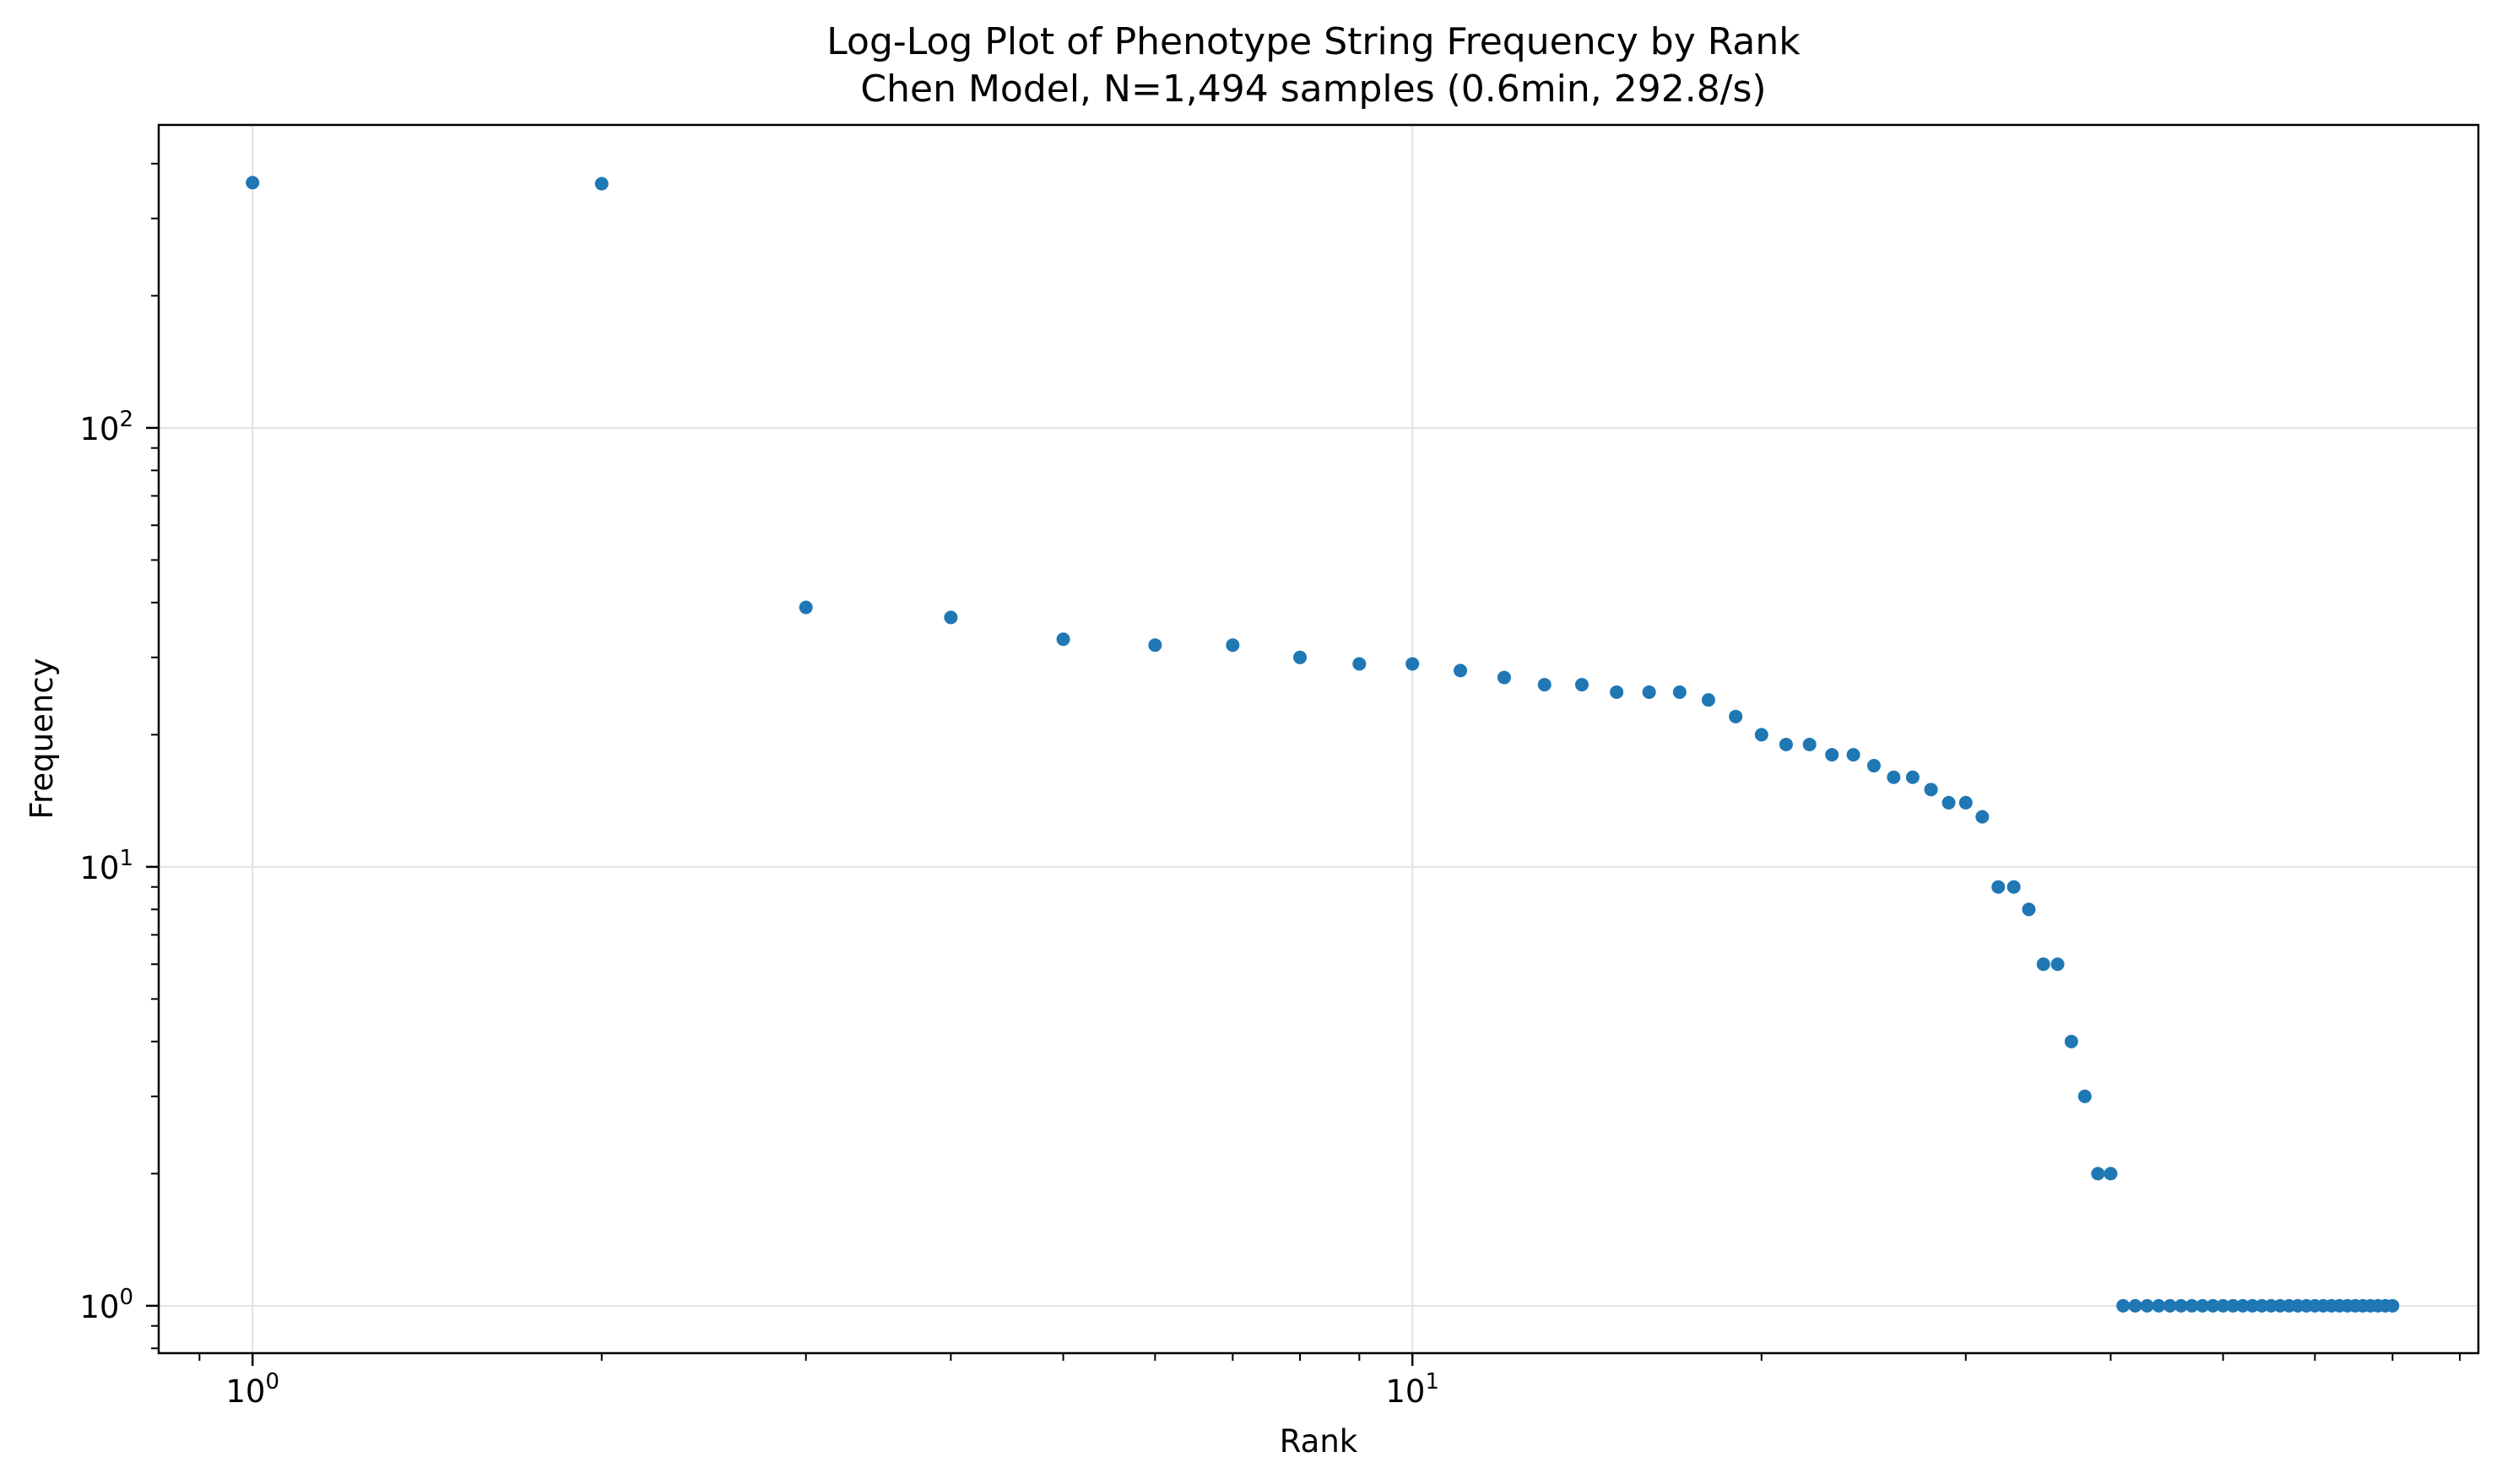  What do you see at coordinates (106, 427) in the screenshot?
I see `y-tick-label: 102` at bounding box center [106, 427].